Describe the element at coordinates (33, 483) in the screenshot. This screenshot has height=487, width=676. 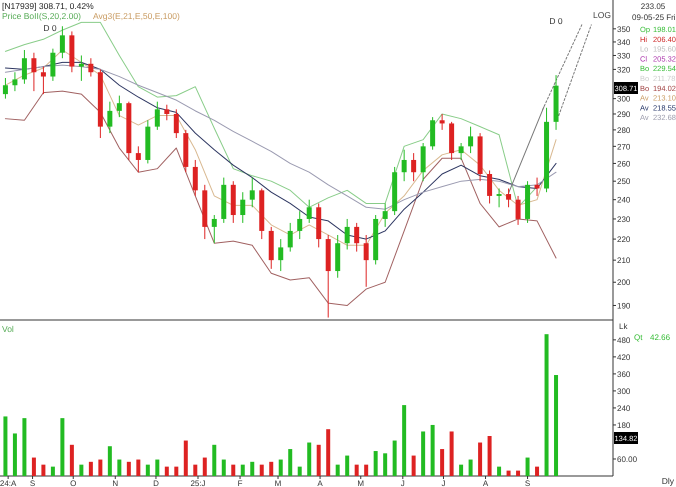
I see `x-tick-label: S` at that location.